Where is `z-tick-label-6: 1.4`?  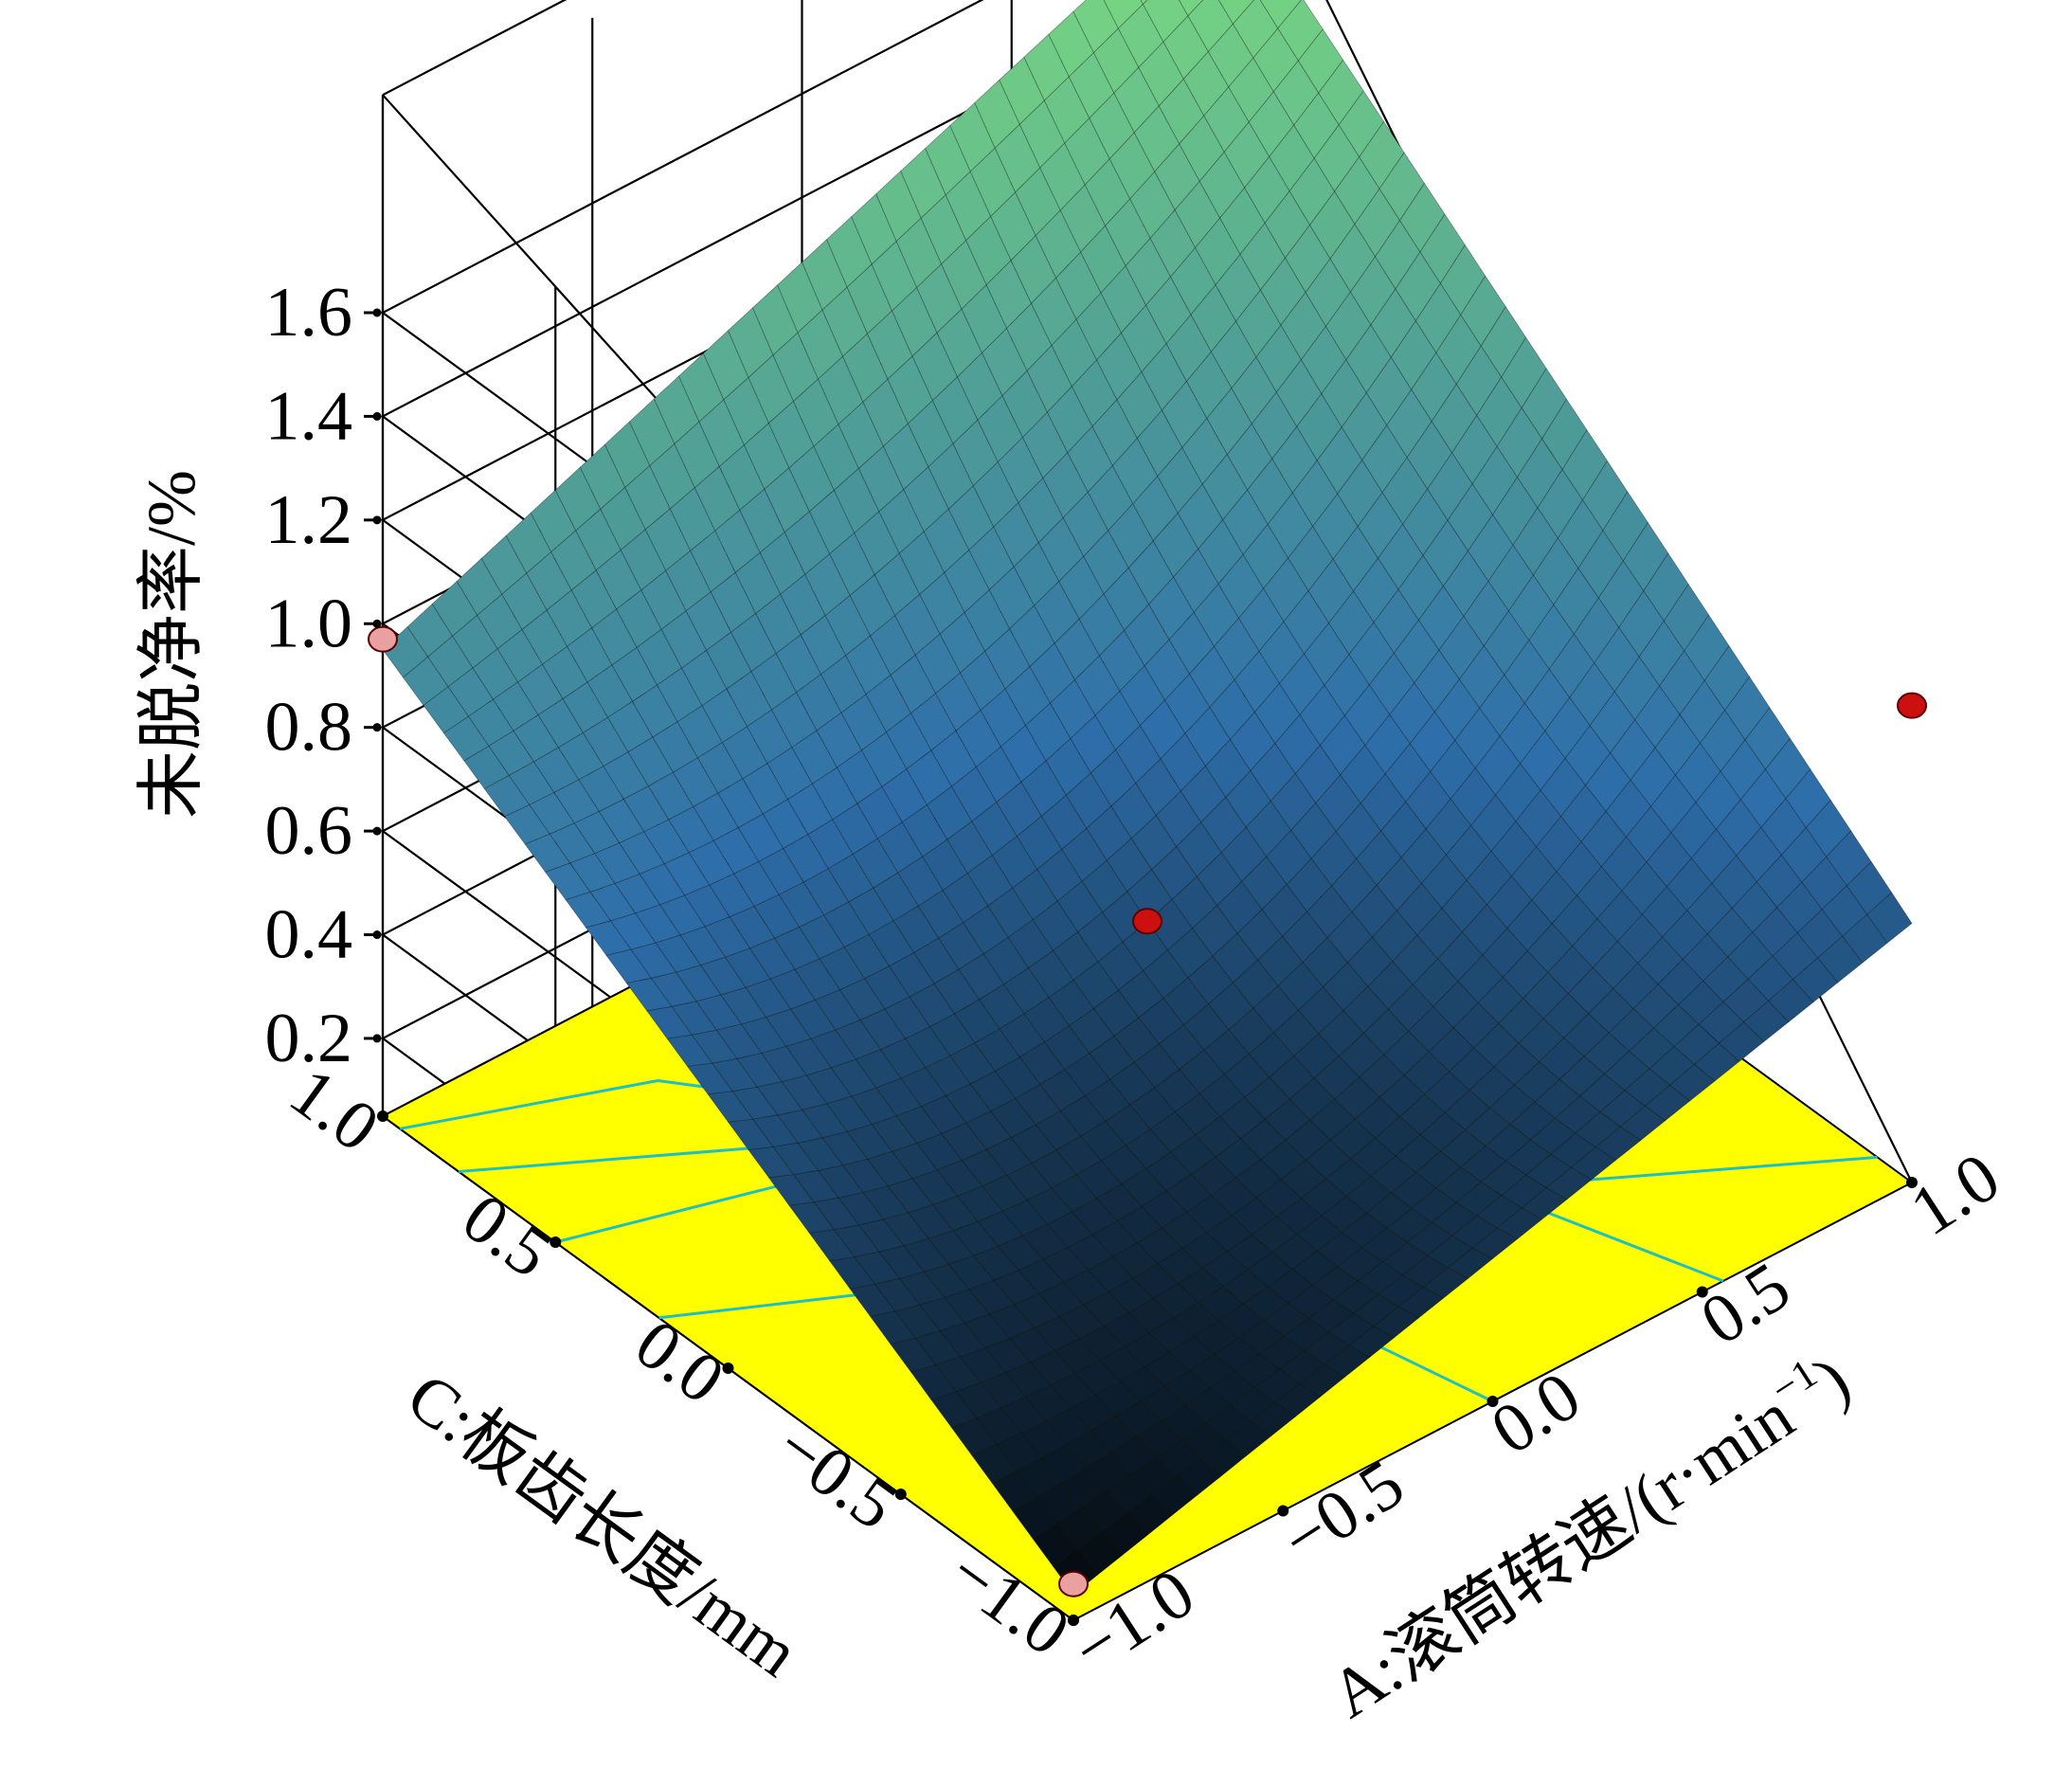 z-tick-label-6: 1.4 is located at coordinates (309, 416).